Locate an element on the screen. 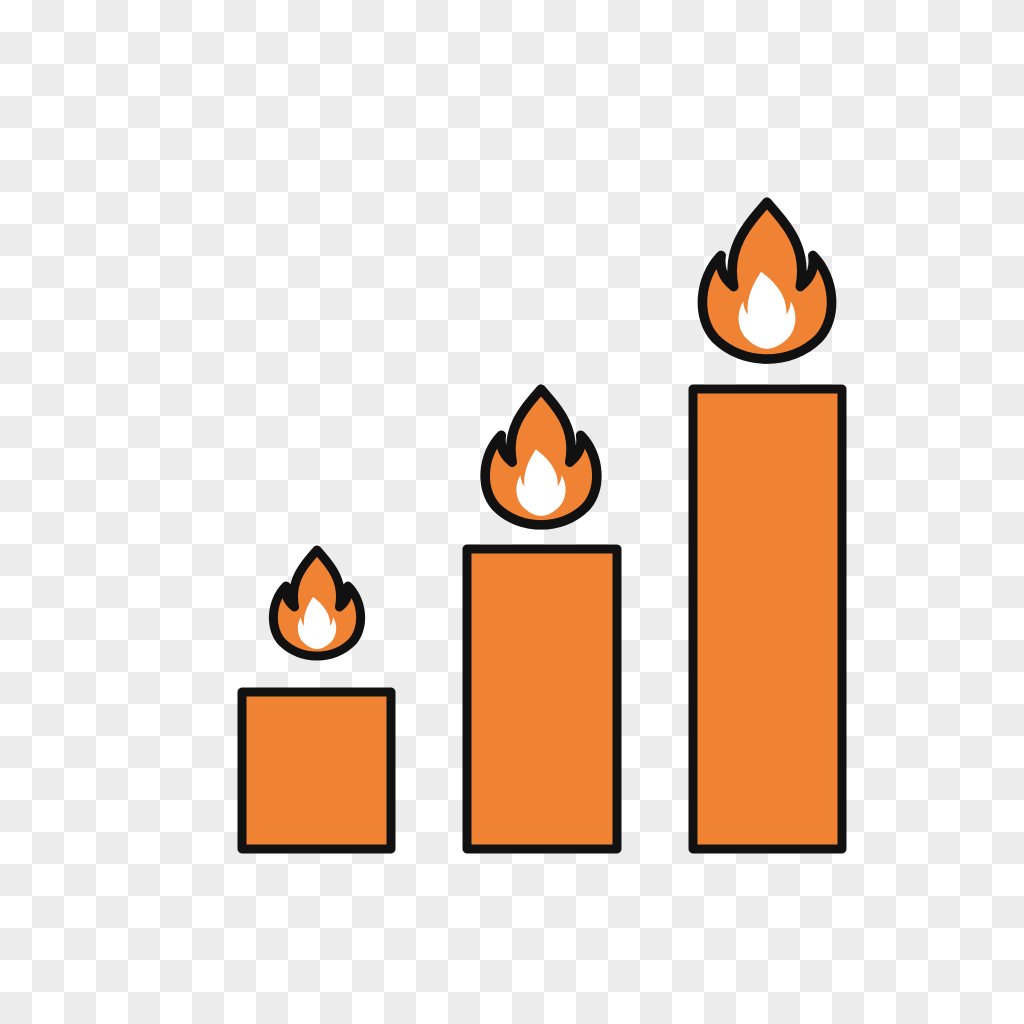  bar-tall is located at coordinates (767, 619).